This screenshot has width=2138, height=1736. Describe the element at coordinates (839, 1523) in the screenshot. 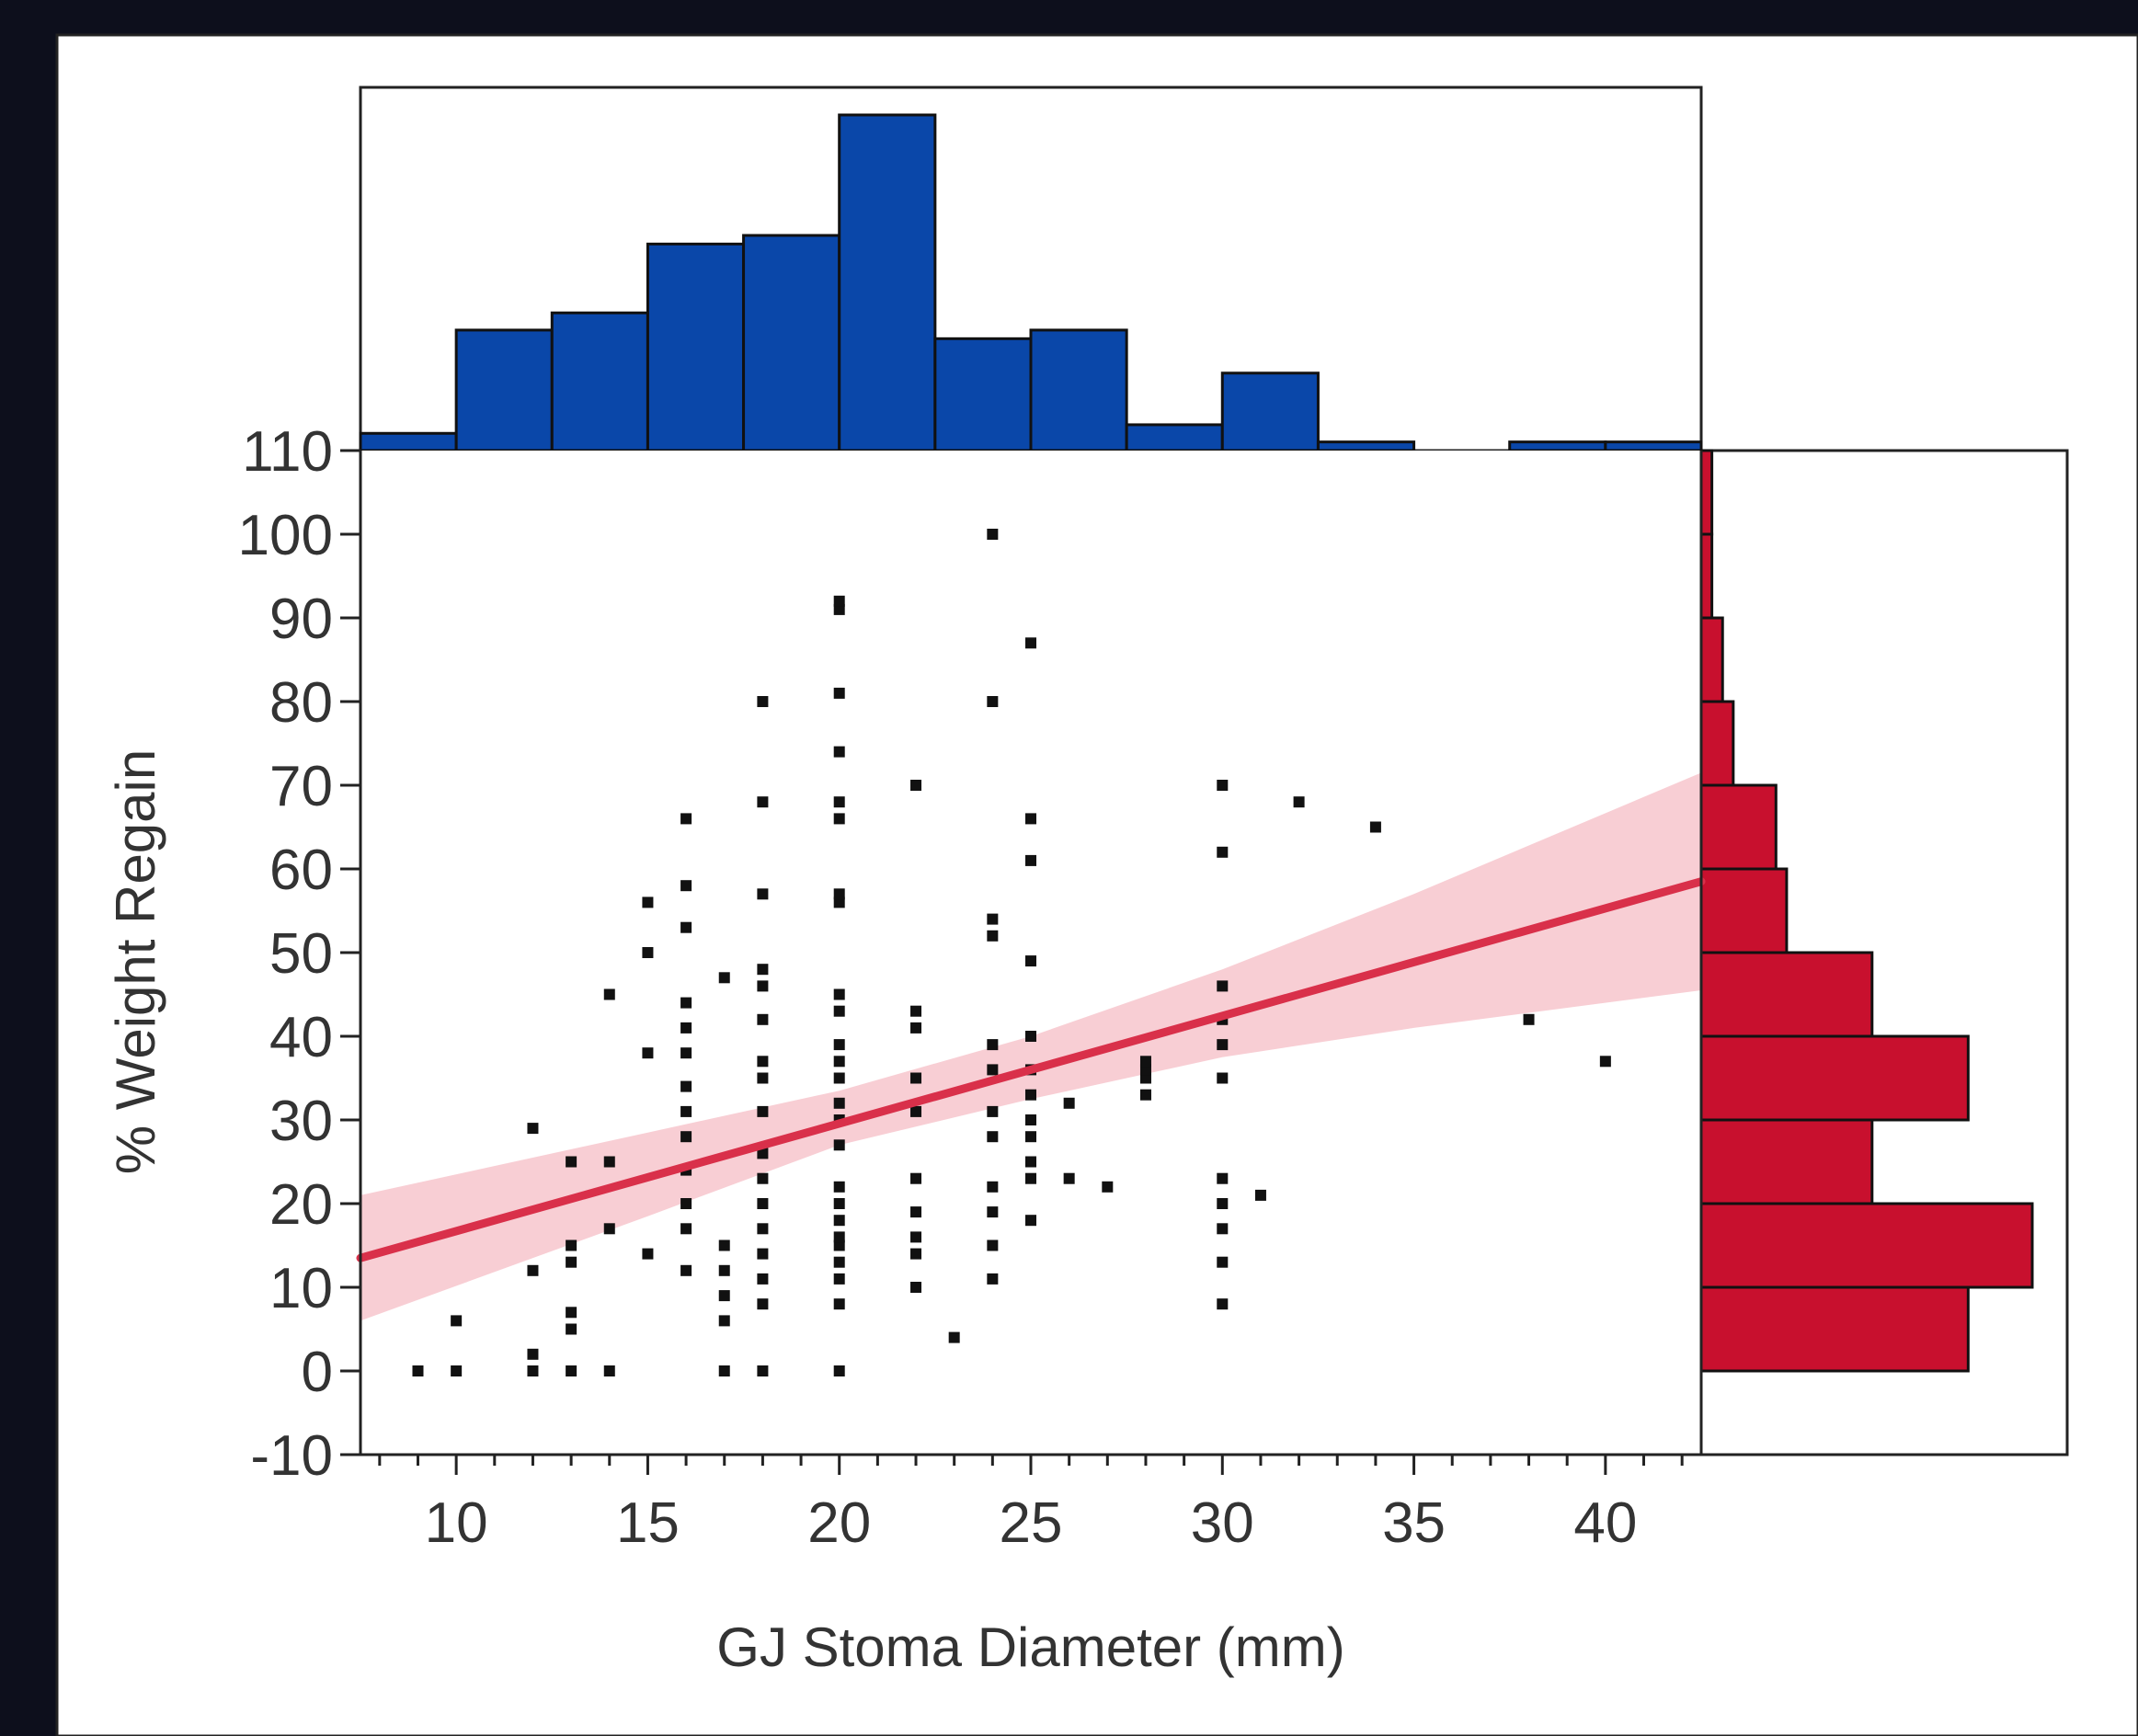

I see `x-tick-label: 20` at that location.